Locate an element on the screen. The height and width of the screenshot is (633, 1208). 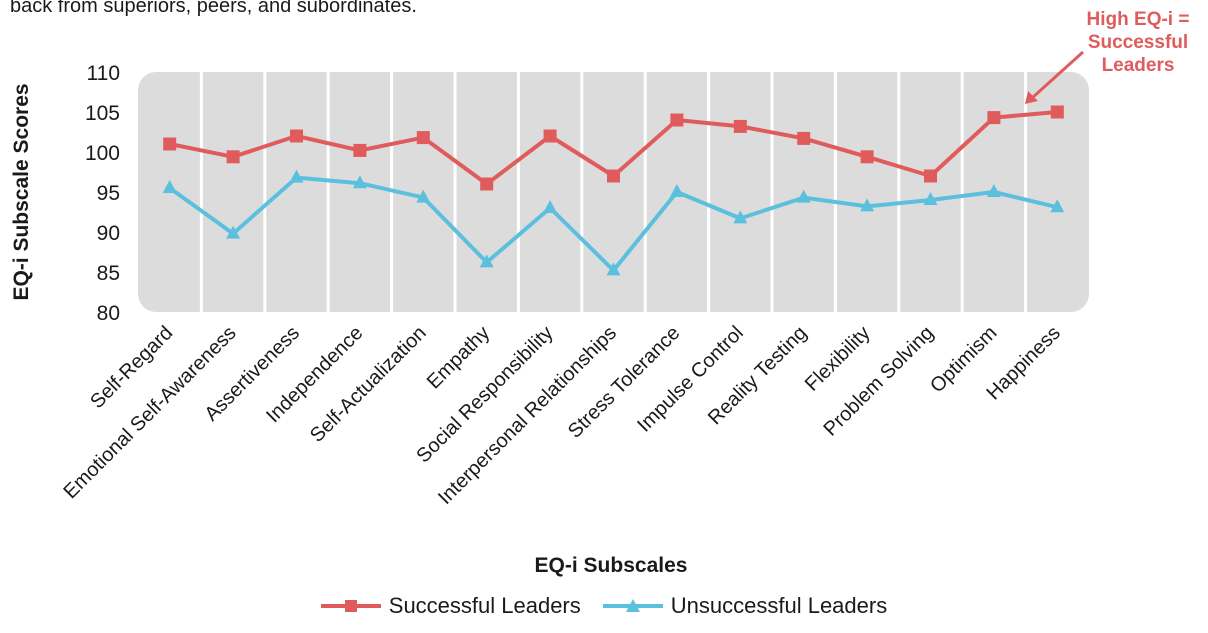
y-tick-label: 110 is located at coordinates (103, 73).